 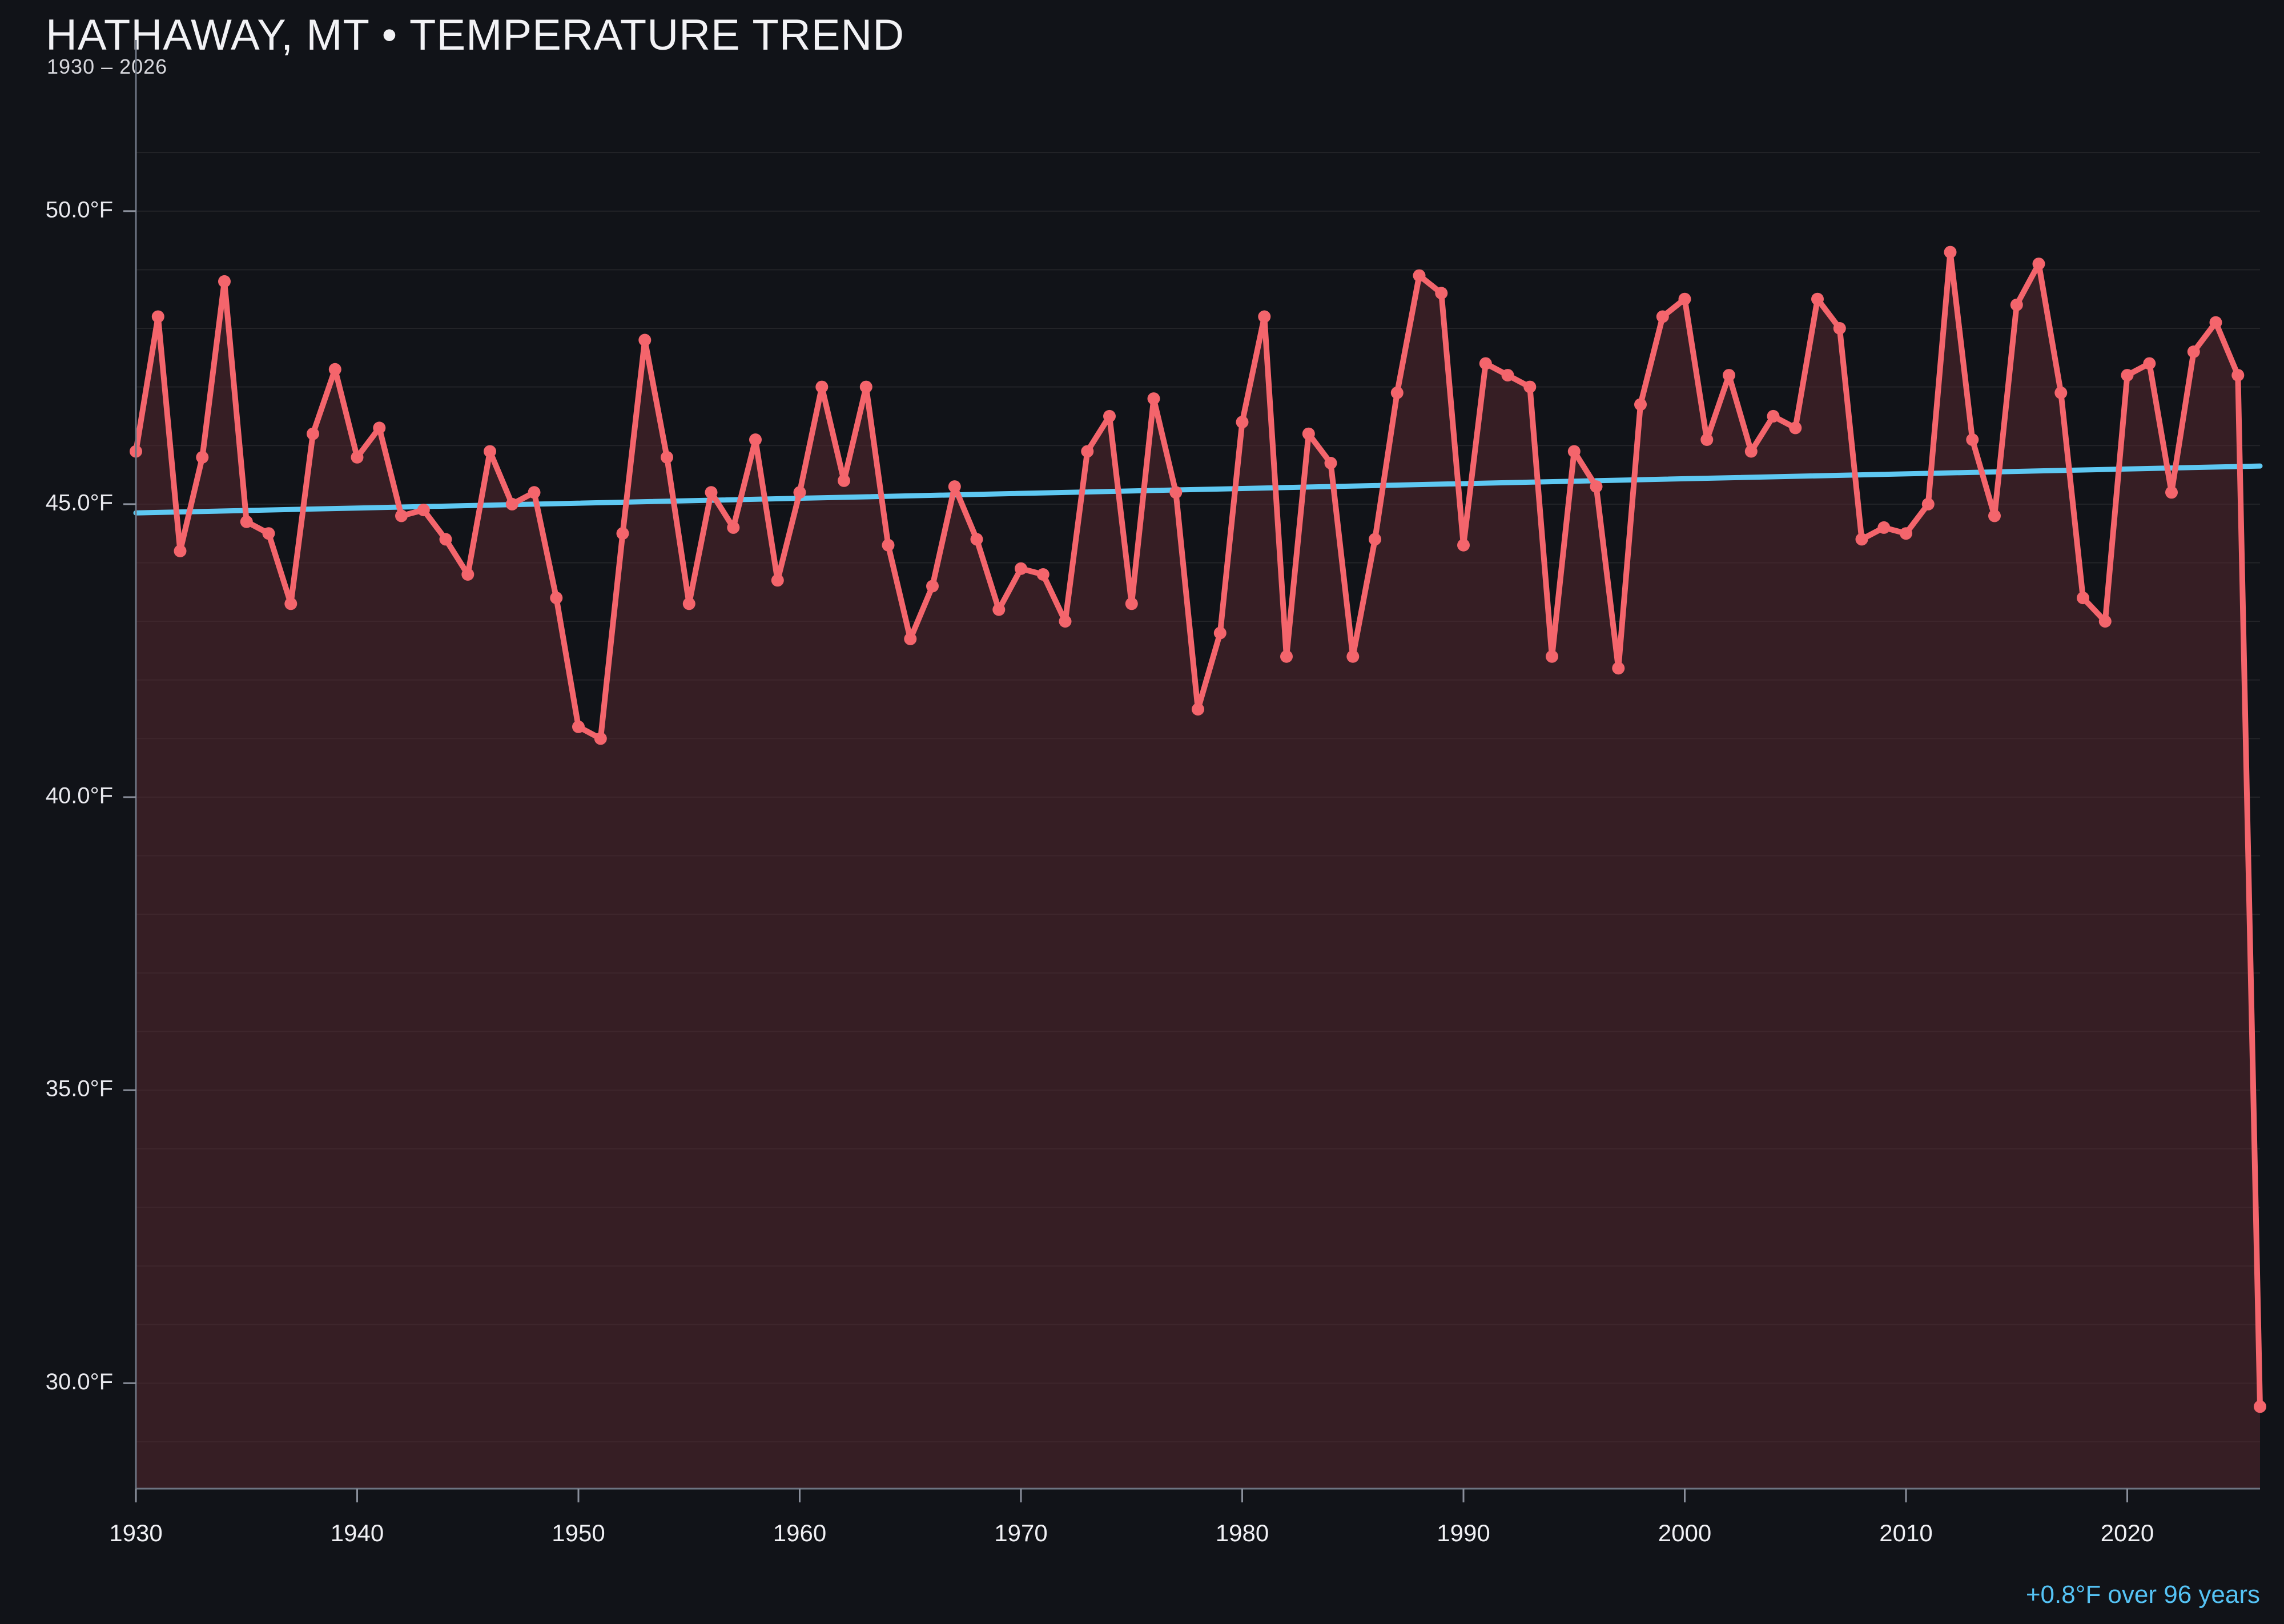 I want to click on x-axis-label: 1950, so click(x=578, y=1533).